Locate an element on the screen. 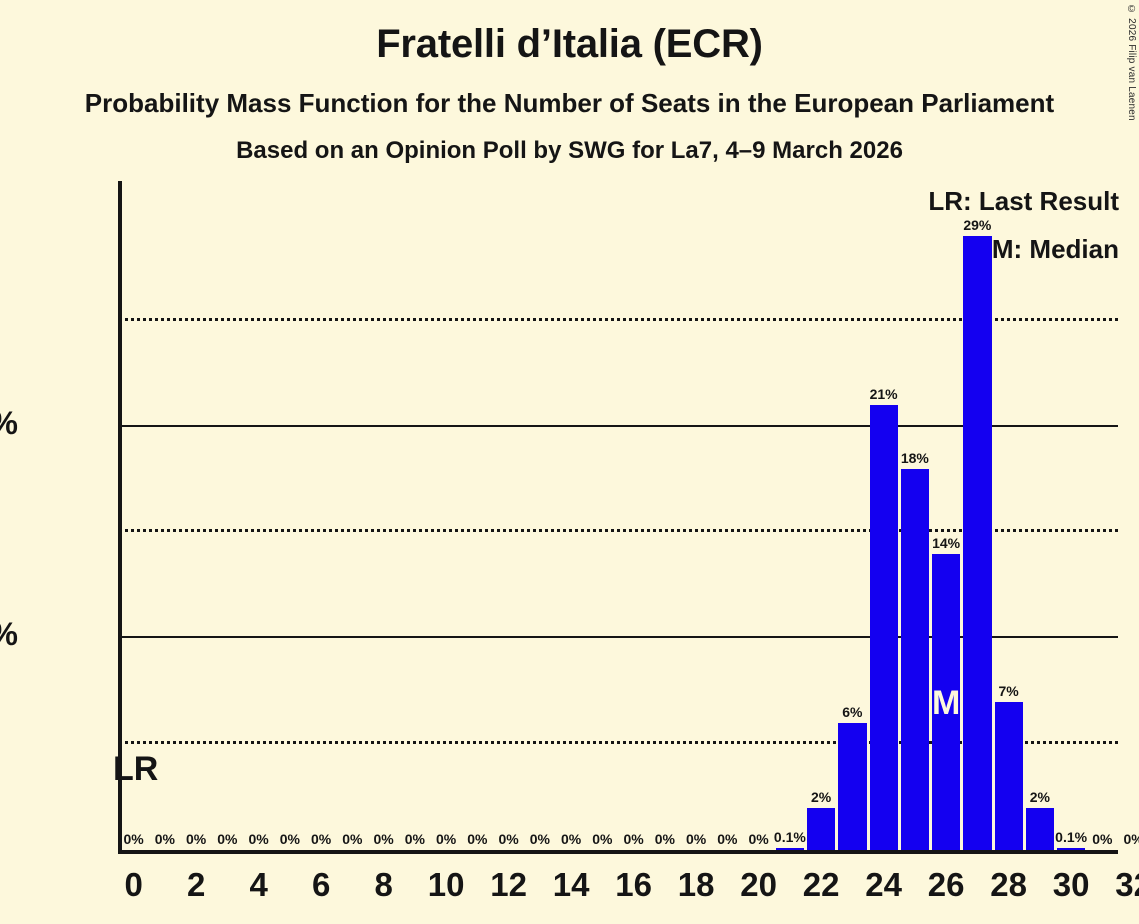 The image size is (1139, 924). bar-value-label-seat-3: 0% is located at coordinates (227, 839).